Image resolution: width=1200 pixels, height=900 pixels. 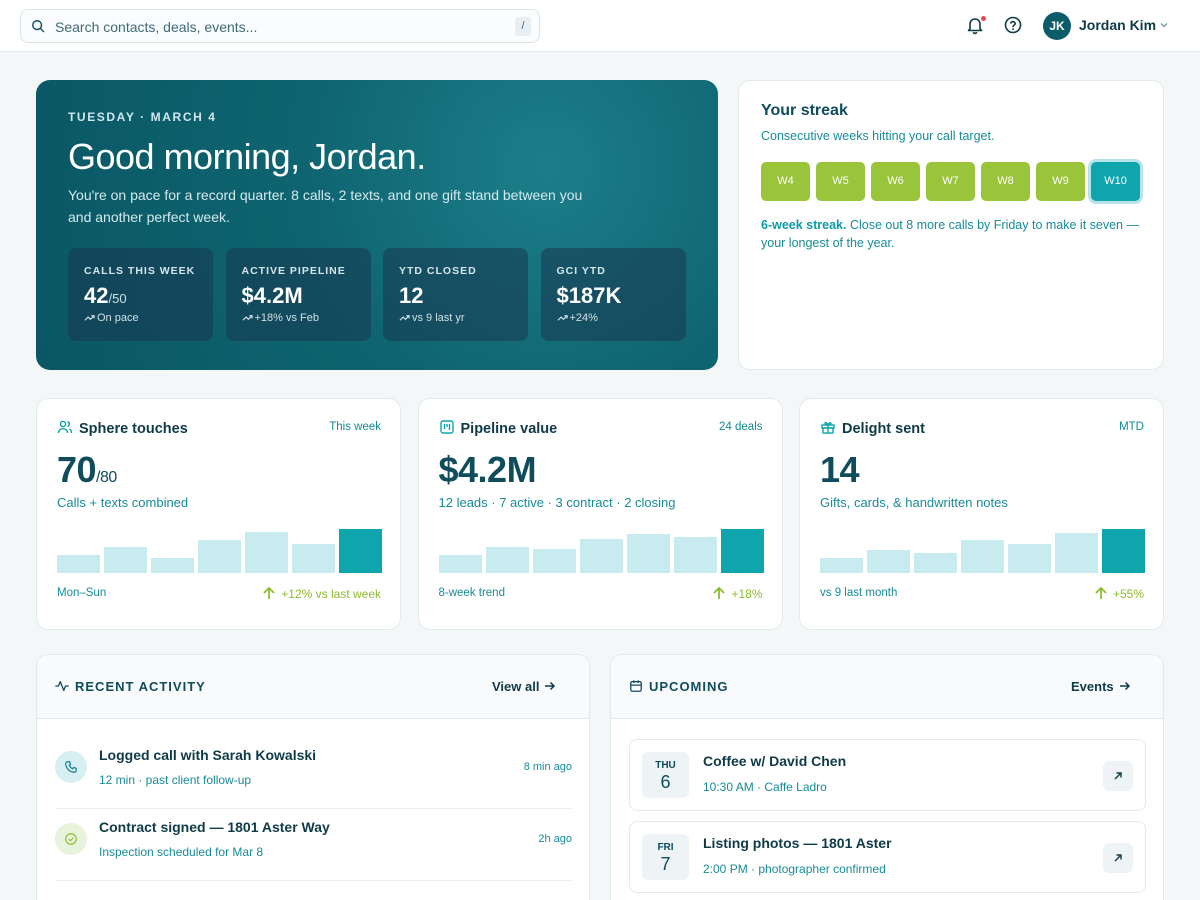 I want to click on stat-footnote: Mon–Sun, so click(x=82, y=593).